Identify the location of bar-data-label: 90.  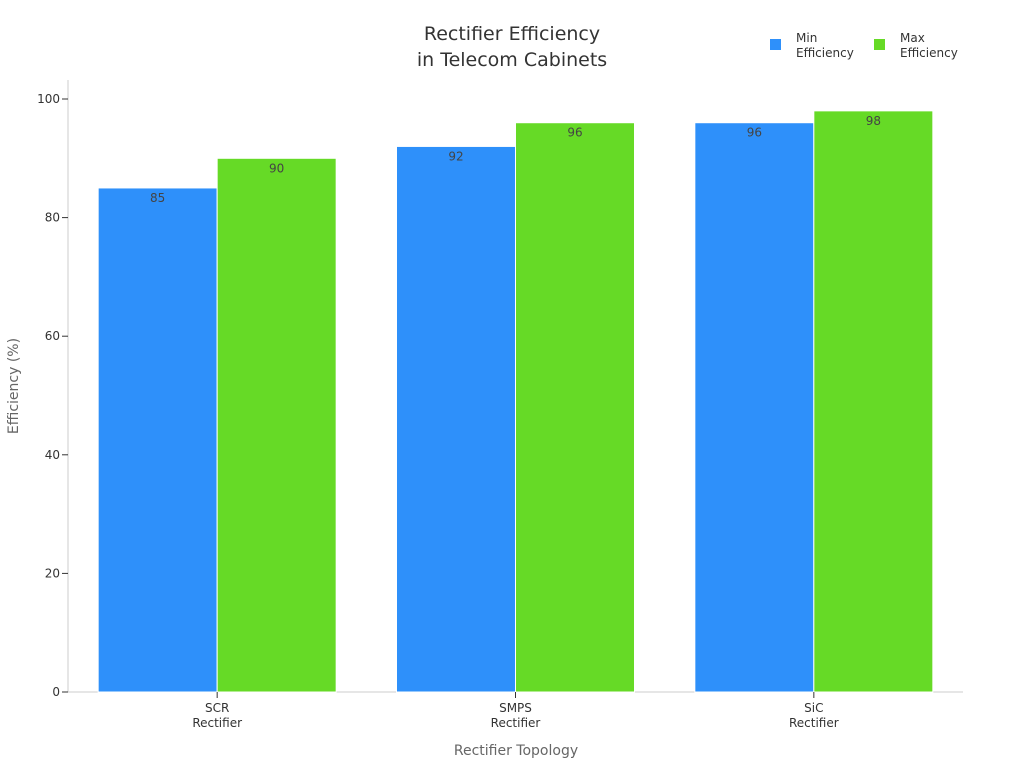
(276, 168).